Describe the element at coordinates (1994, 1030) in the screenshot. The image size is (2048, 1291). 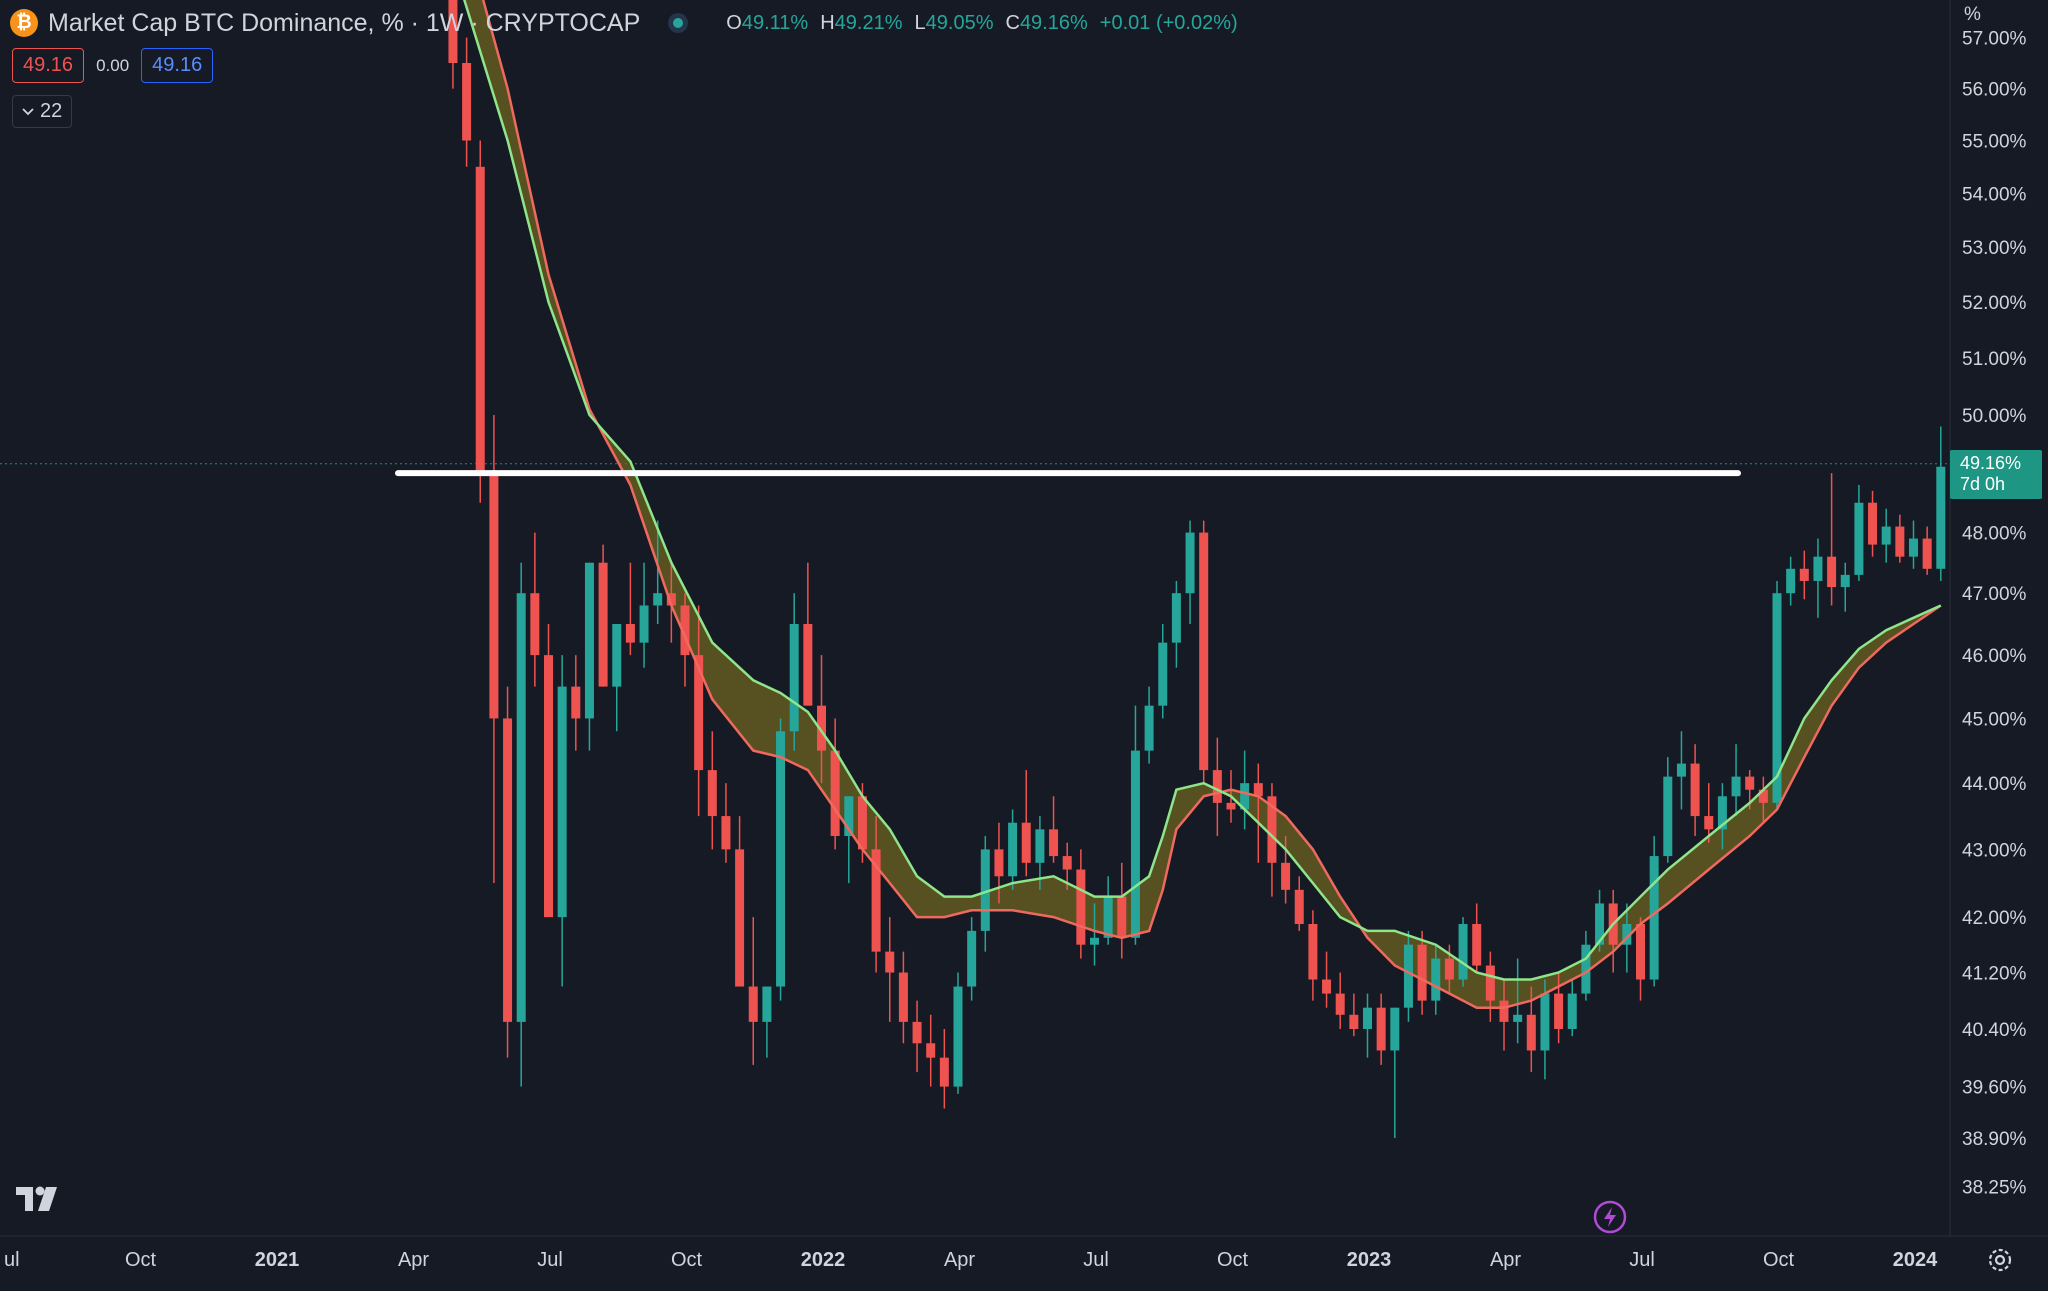
I see `price-tick-label: 40.40%` at that location.